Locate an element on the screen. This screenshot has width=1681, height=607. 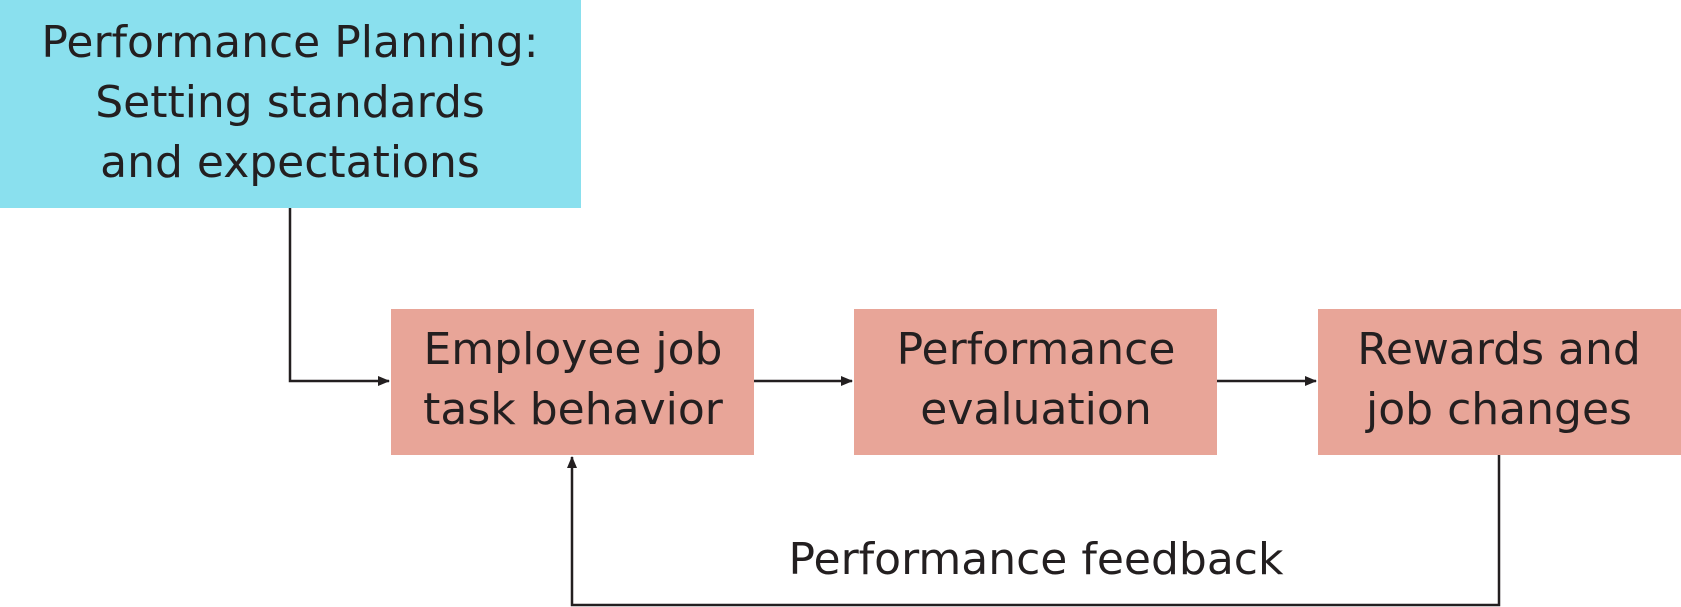
node-text: job changes is located at coordinates (1498, 409).